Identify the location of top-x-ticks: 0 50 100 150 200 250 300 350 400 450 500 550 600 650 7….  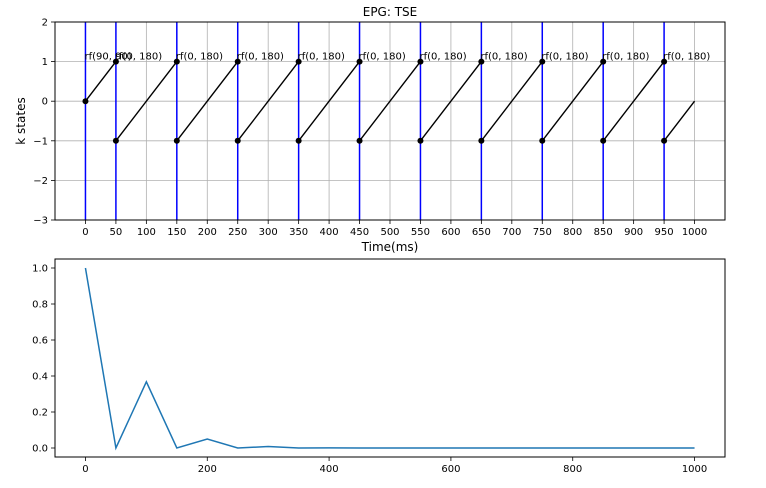
(394, 229).